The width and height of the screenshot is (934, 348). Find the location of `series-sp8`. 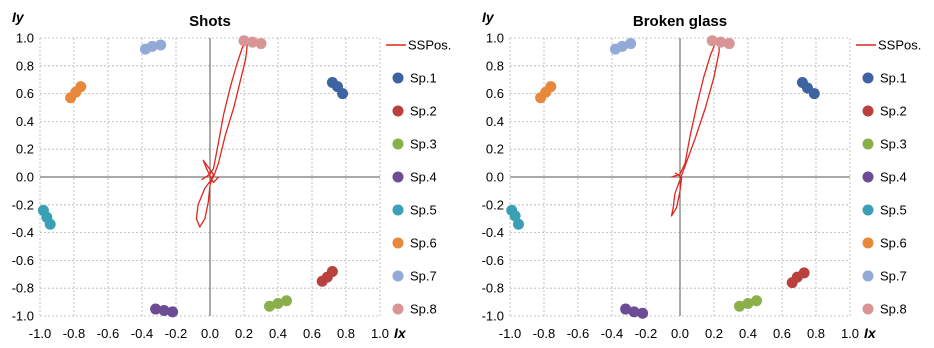

series-sp8 is located at coordinates (252, 42).